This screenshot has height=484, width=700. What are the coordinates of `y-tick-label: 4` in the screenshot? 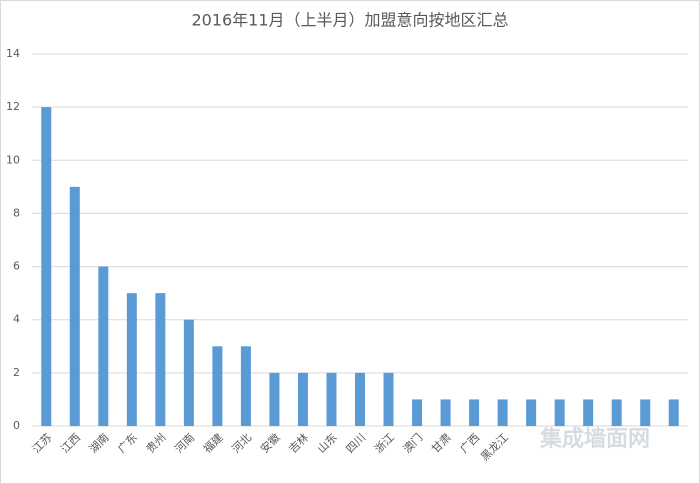 It's located at (16, 319).